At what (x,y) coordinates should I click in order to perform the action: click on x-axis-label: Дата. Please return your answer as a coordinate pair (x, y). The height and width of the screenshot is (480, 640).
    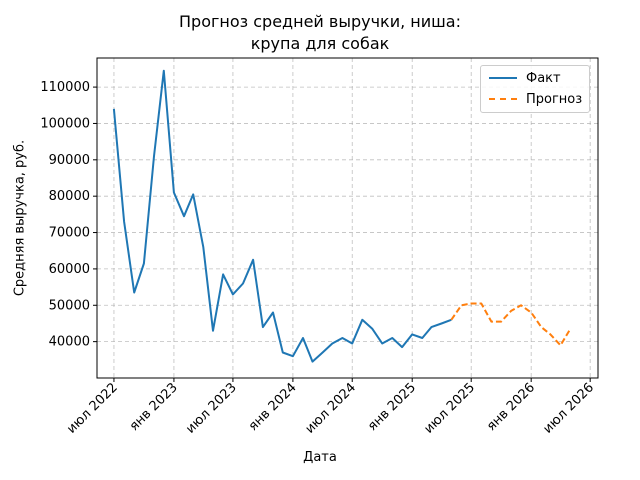
    Looking at the image, I should click on (320, 457).